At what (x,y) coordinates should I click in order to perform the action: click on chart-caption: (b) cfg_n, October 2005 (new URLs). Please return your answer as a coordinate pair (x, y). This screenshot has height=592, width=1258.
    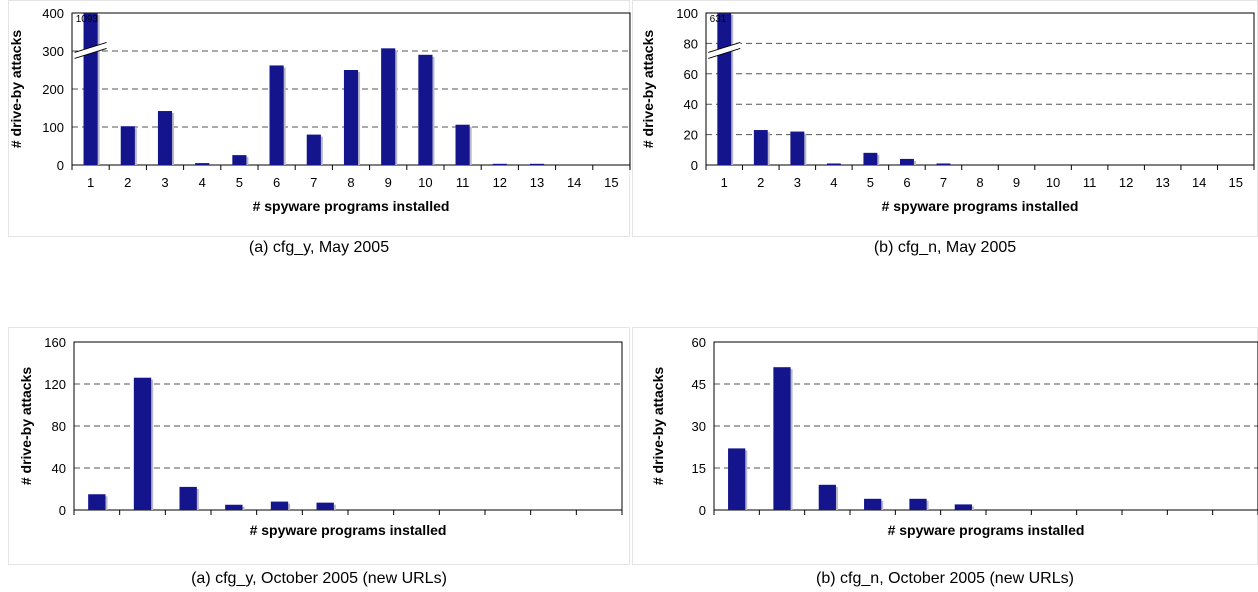
    Looking at the image, I should click on (945, 578).